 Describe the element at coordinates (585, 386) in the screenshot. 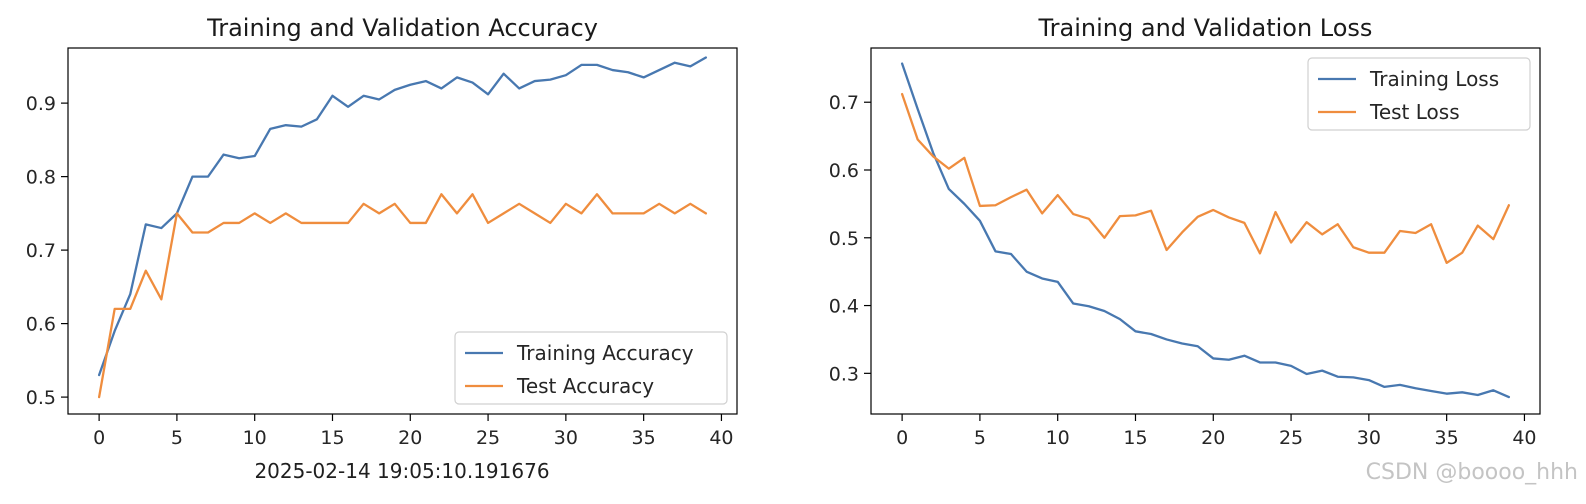

I see `legend-label: Test Accuracy` at that location.